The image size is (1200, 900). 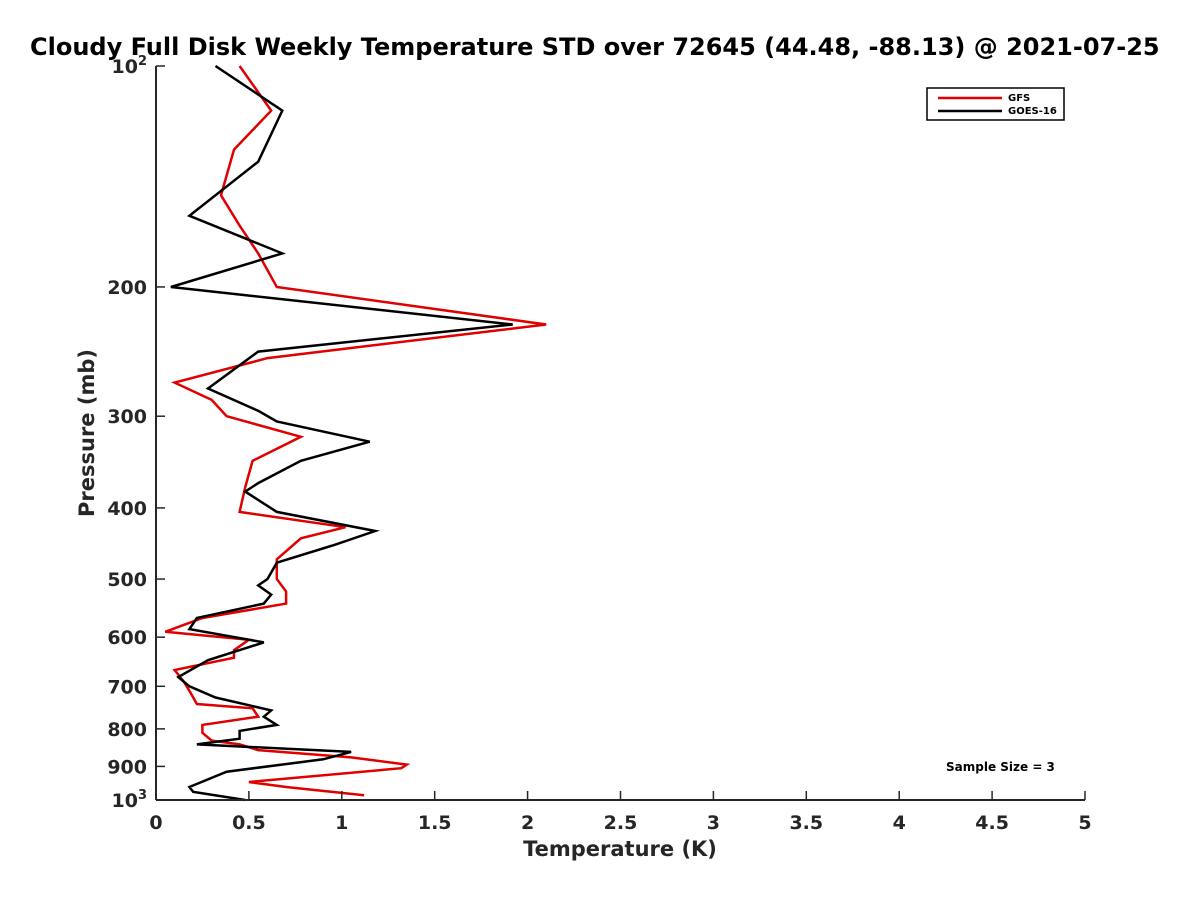 What do you see at coordinates (341, 823) in the screenshot?
I see `x-tick-label: 1` at bounding box center [341, 823].